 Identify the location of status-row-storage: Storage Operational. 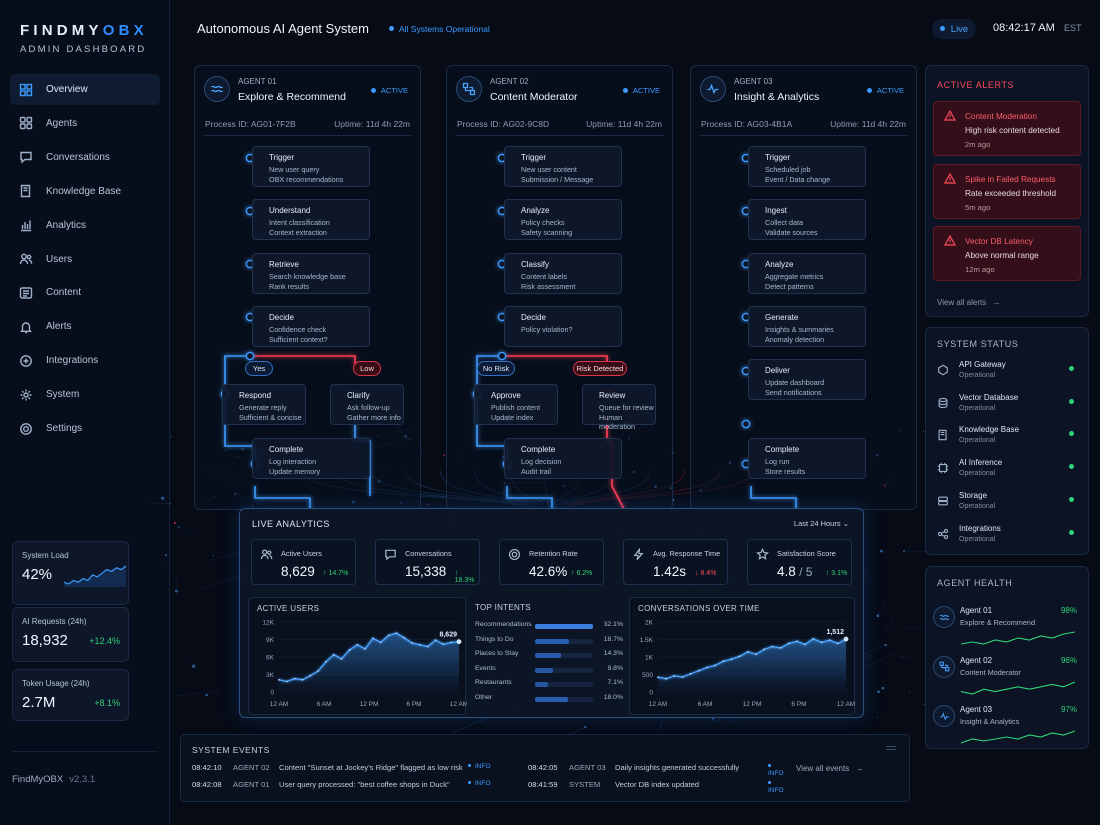
(1009, 506).